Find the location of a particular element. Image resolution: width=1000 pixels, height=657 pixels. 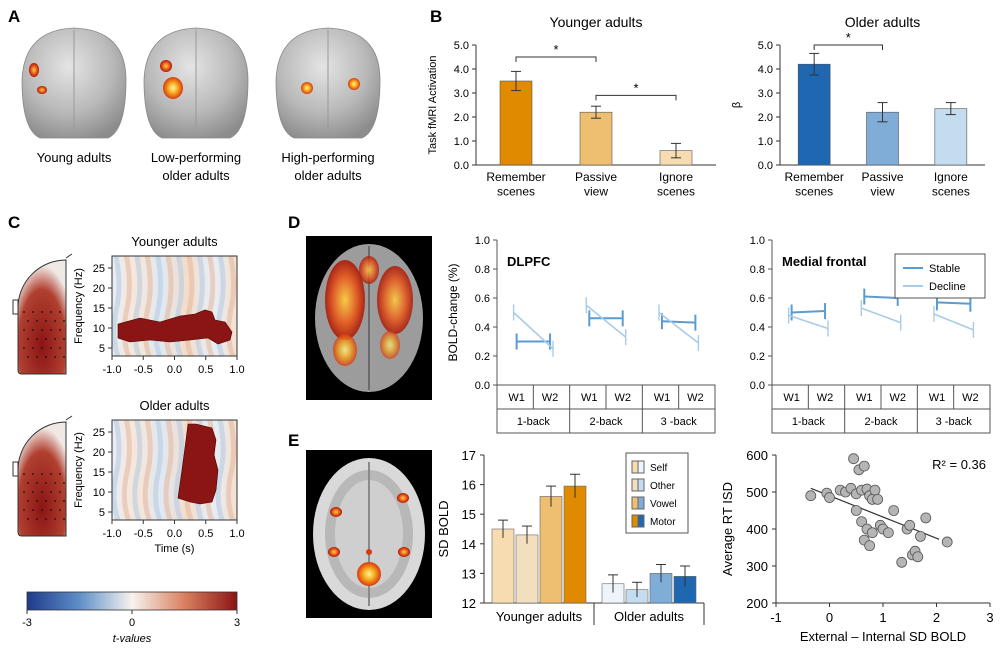

tf-y-tick-label: 25 is located at coordinates (99, 433).